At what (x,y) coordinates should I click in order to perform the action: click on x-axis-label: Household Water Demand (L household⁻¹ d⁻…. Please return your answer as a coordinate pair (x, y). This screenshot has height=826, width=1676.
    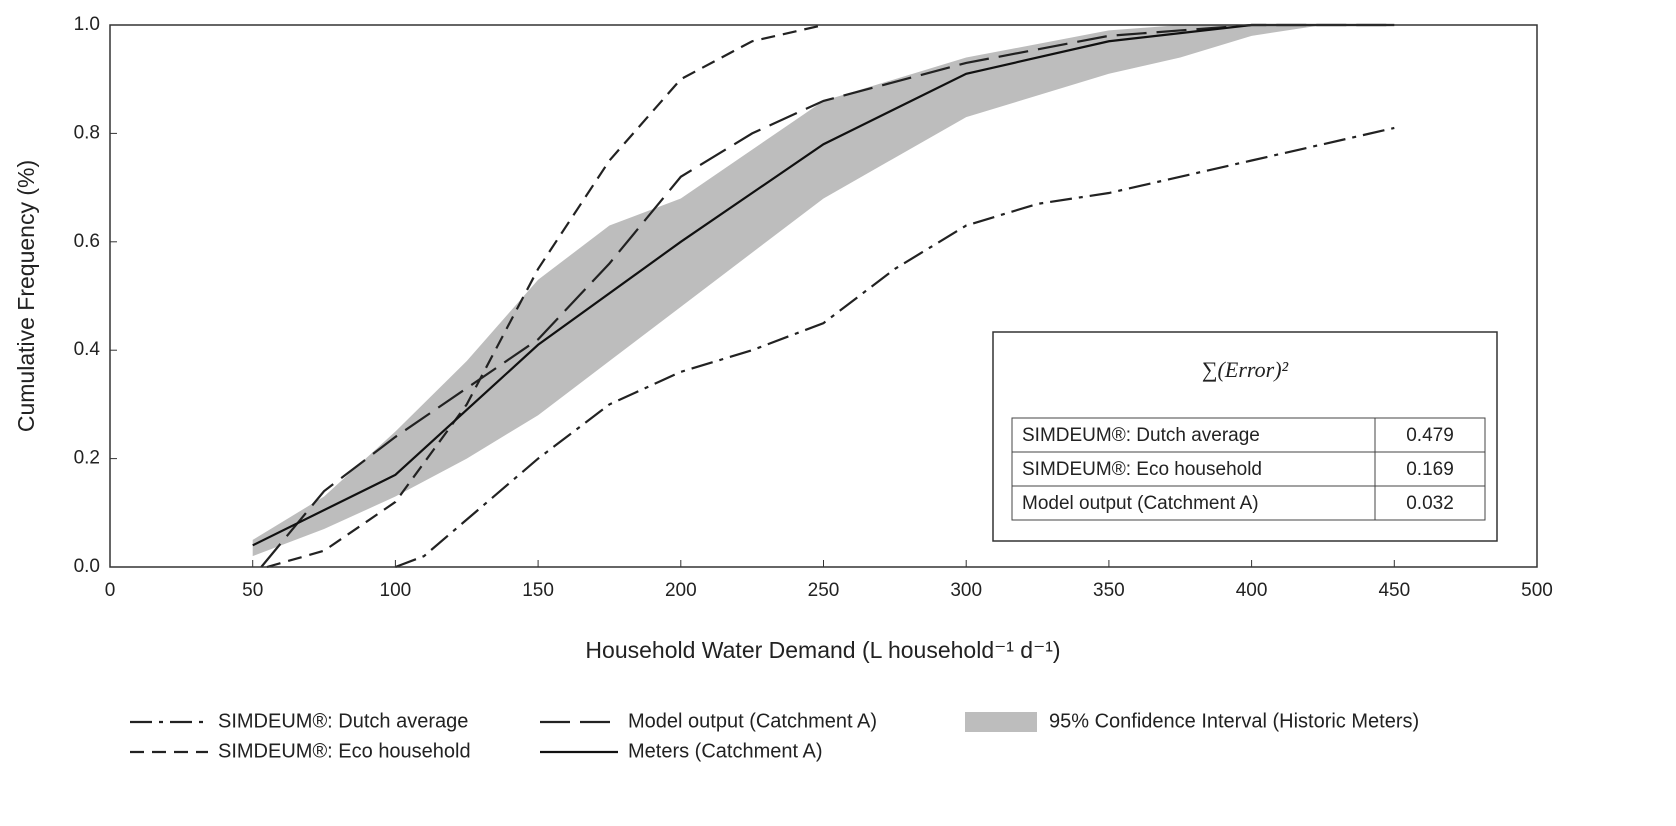
    Looking at the image, I should click on (822, 650).